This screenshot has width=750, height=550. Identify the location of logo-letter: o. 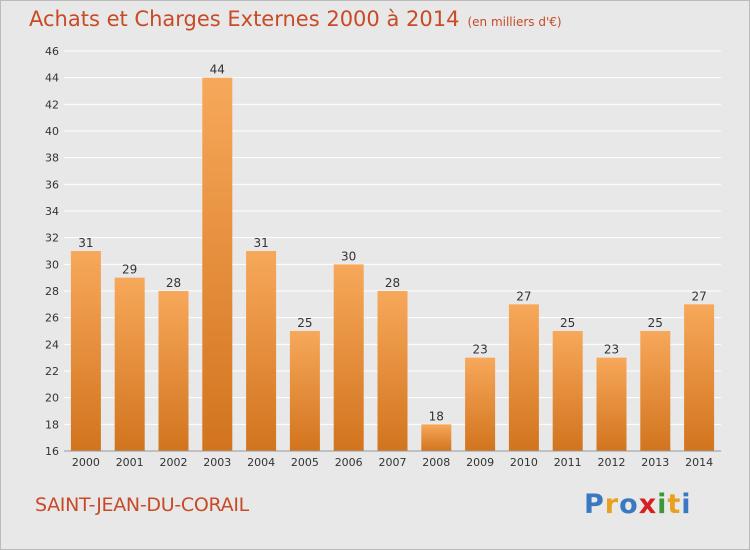
(629, 504).